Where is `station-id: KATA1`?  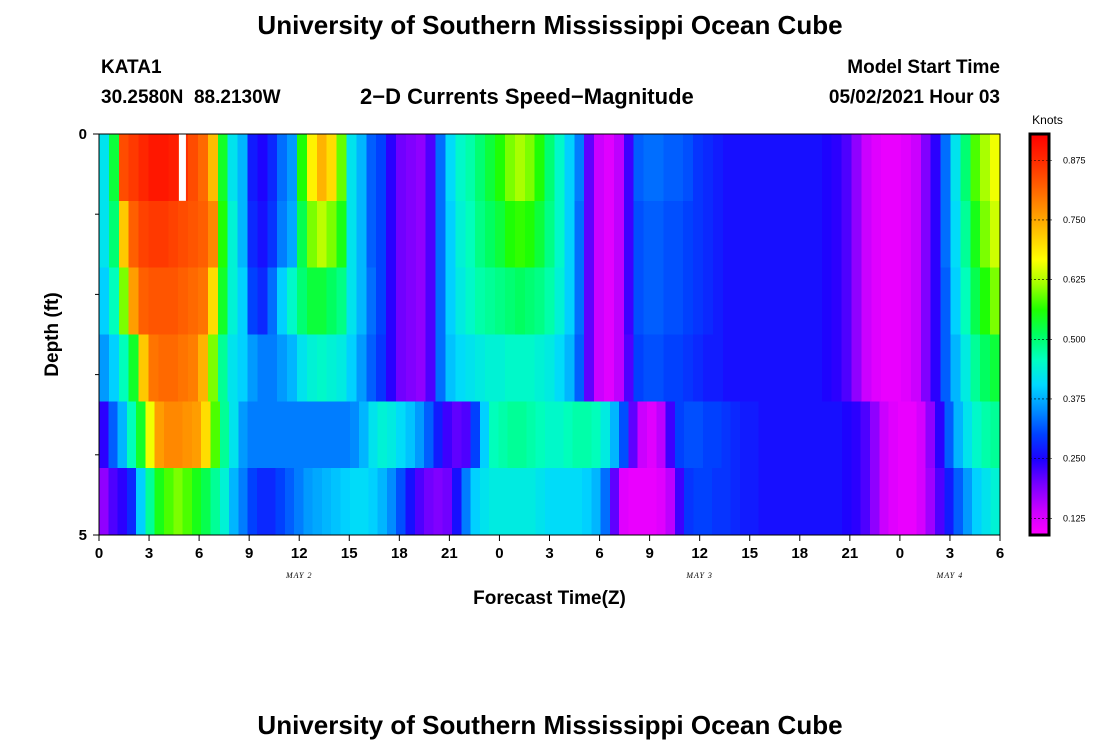
station-id: KATA1 is located at coordinates (131, 67).